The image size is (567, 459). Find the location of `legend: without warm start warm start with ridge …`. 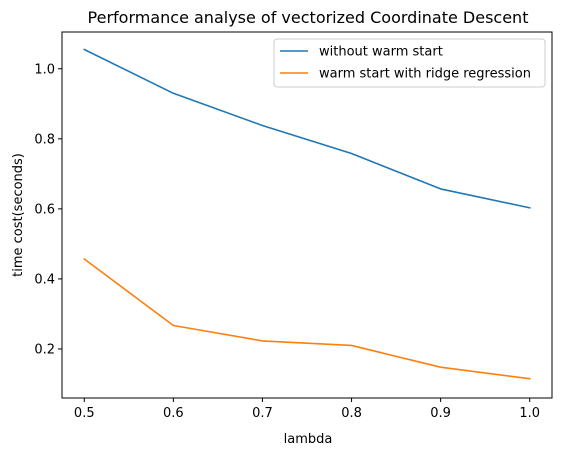

legend: without warm start warm start with ridge … is located at coordinates (409, 63).